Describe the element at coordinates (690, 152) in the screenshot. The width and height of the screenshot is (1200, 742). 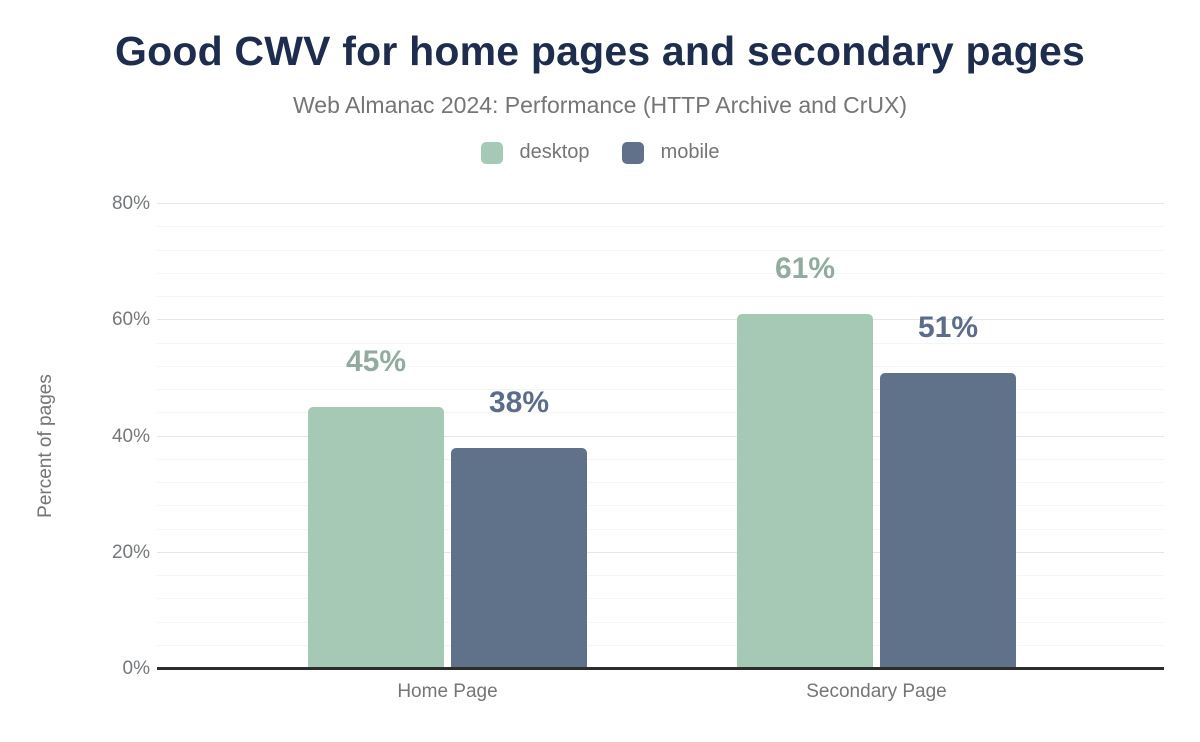
I see `legend-label: mobile` at that location.